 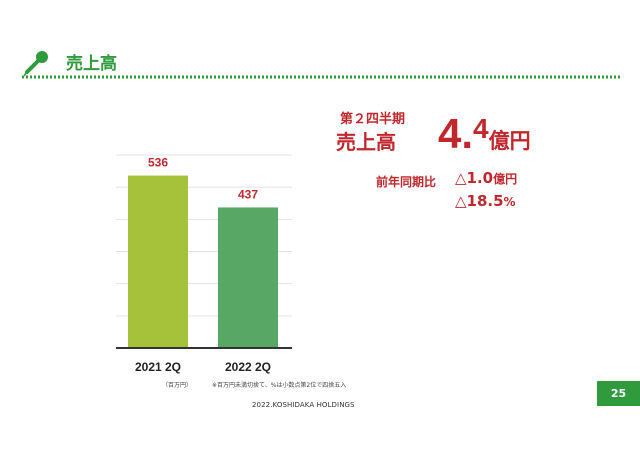 I want to click on copyright: 2022.KOSHIDAKA HOLDINGS, so click(x=303, y=405).